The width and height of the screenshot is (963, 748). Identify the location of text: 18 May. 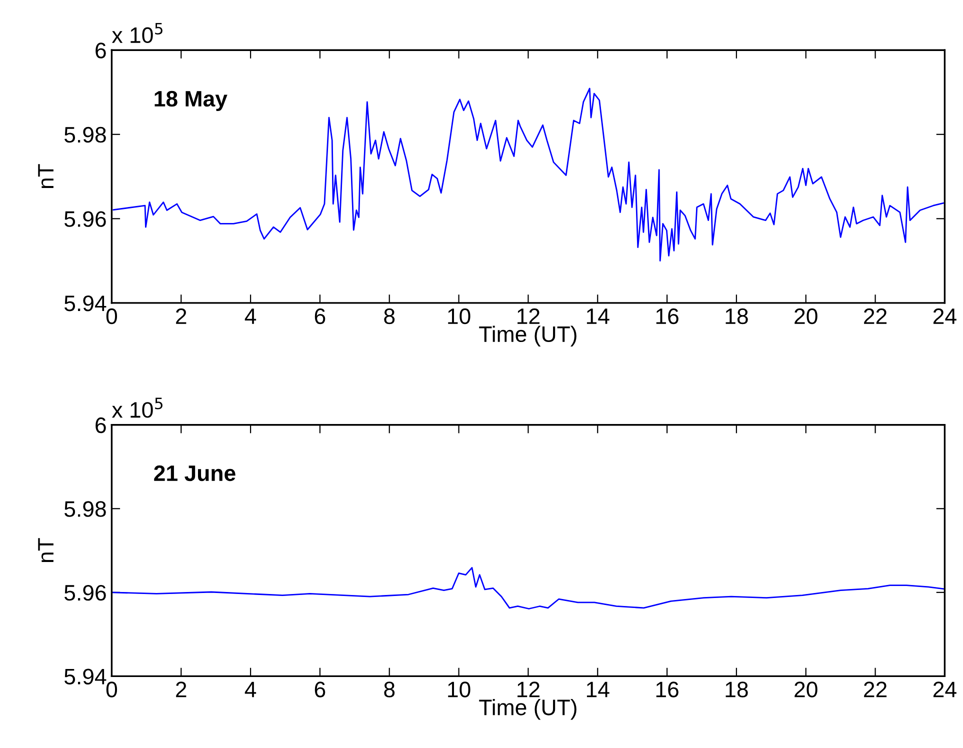
(191, 101).